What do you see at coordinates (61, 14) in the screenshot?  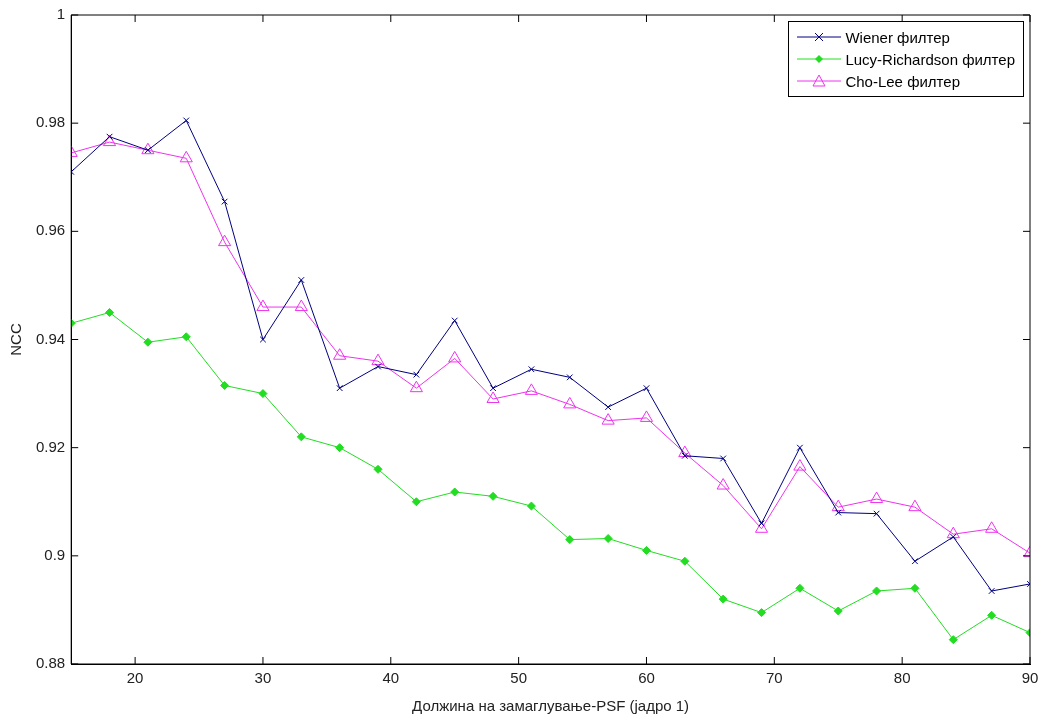 I see `y-tick-label: 1` at bounding box center [61, 14].